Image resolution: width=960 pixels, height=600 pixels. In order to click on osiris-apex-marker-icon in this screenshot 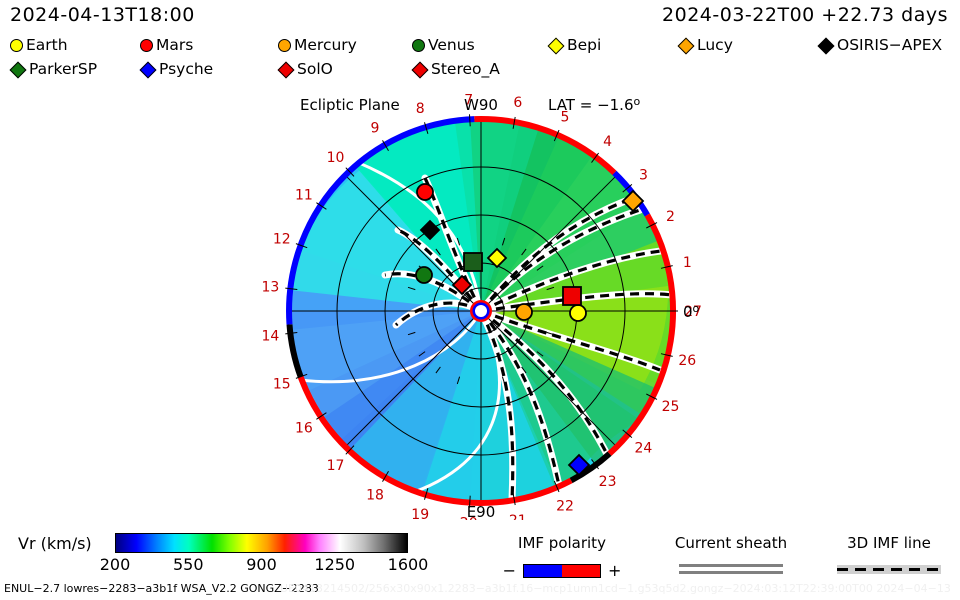, I will do `click(826, 46)`.